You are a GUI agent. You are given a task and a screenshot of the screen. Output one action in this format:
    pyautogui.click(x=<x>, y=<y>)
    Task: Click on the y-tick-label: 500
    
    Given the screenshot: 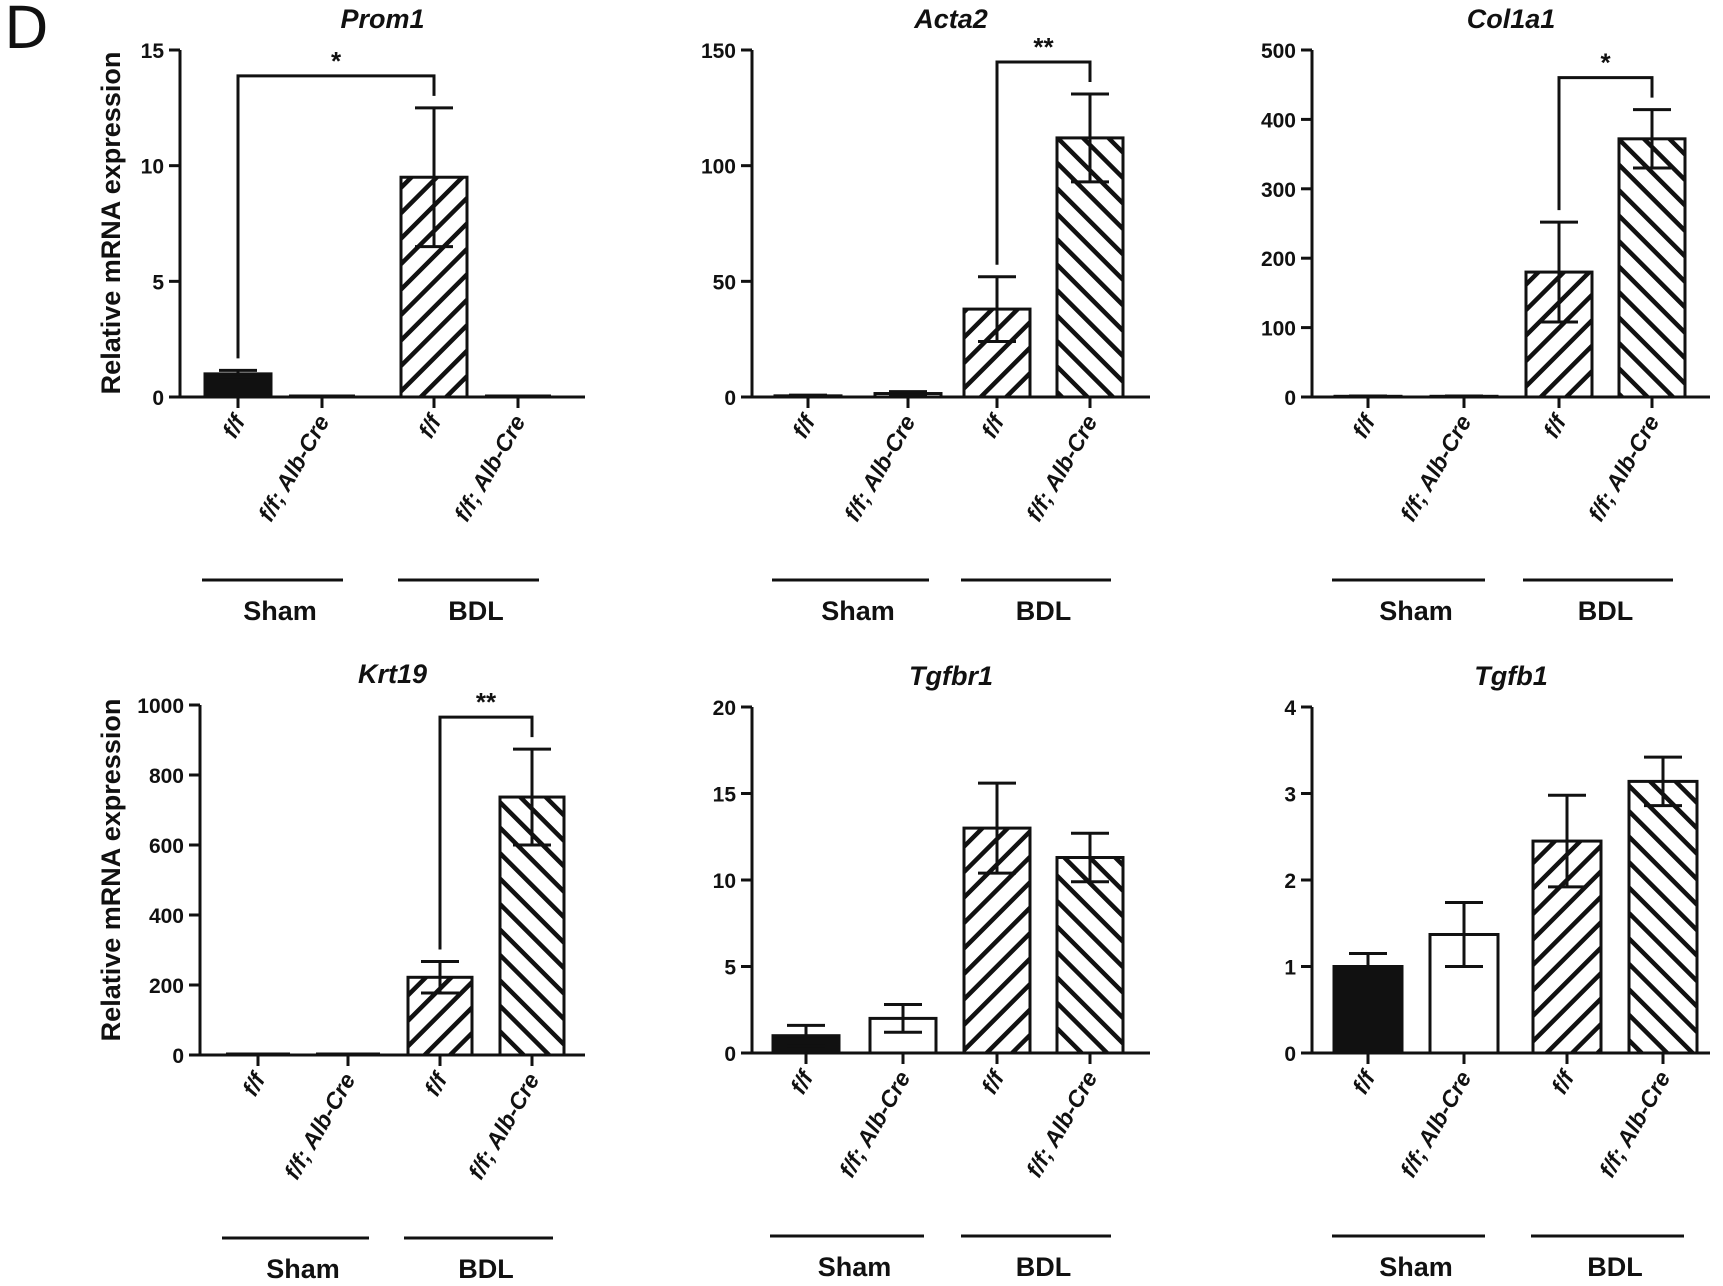 What is the action you would take?
    pyautogui.click(x=1278, y=51)
    